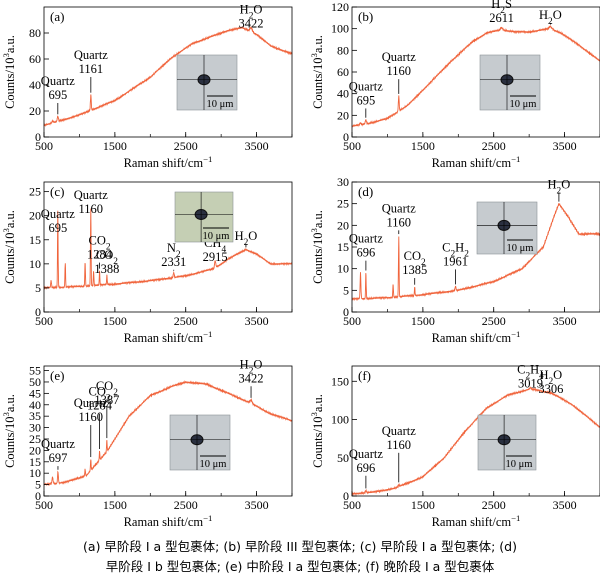 The image size is (600, 579). I want to click on panel-label: (b), so click(365, 16).